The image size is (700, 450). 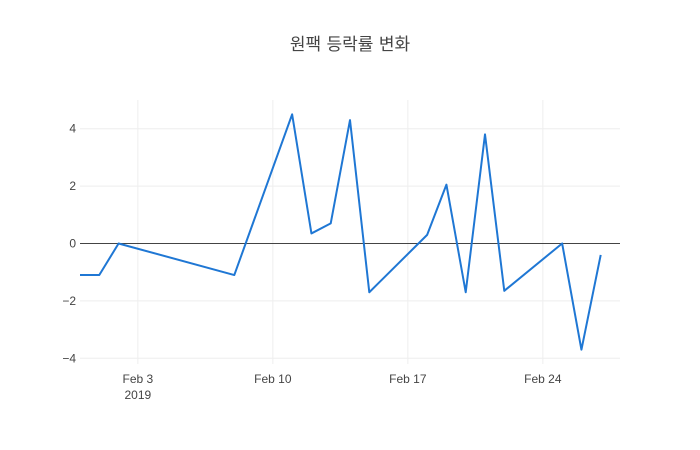 What do you see at coordinates (342, 387) in the screenshot?
I see `x-axis-ticks: Feb 3 2019 Feb 10 Feb 17 Feb 24` at bounding box center [342, 387].